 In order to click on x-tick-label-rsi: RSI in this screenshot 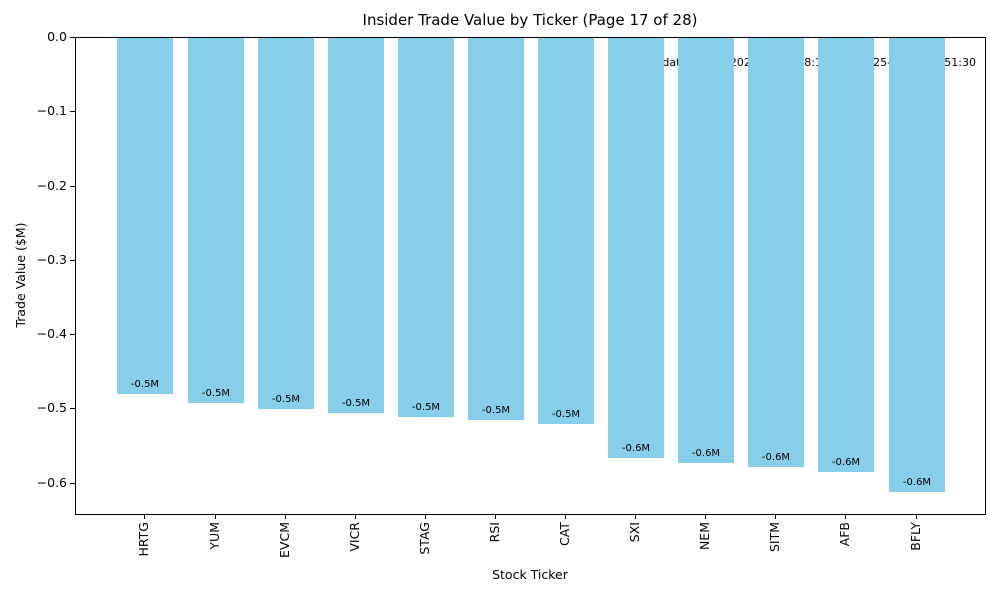, I will do `click(494, 532)`.